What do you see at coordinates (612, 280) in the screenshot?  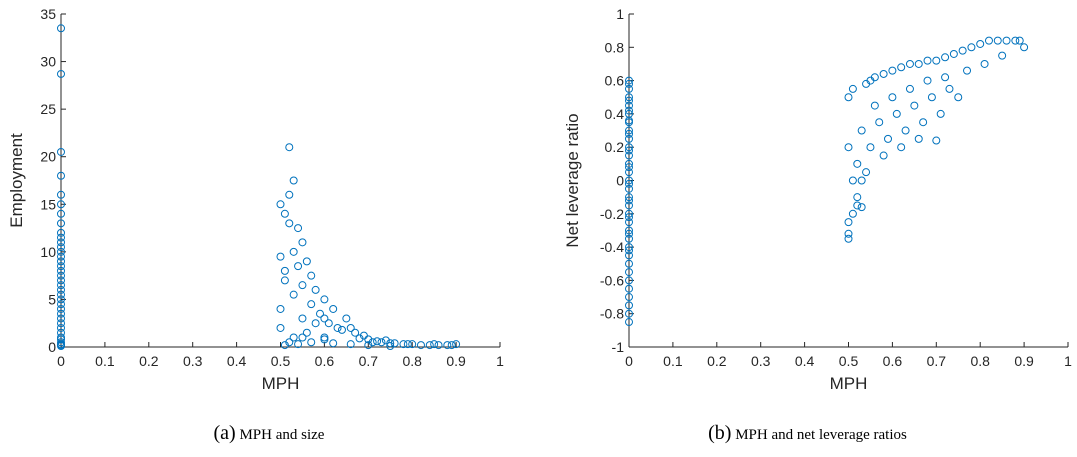 I see `chart-b-y-tick-label: -0.6` at bounding box center [612, 280].